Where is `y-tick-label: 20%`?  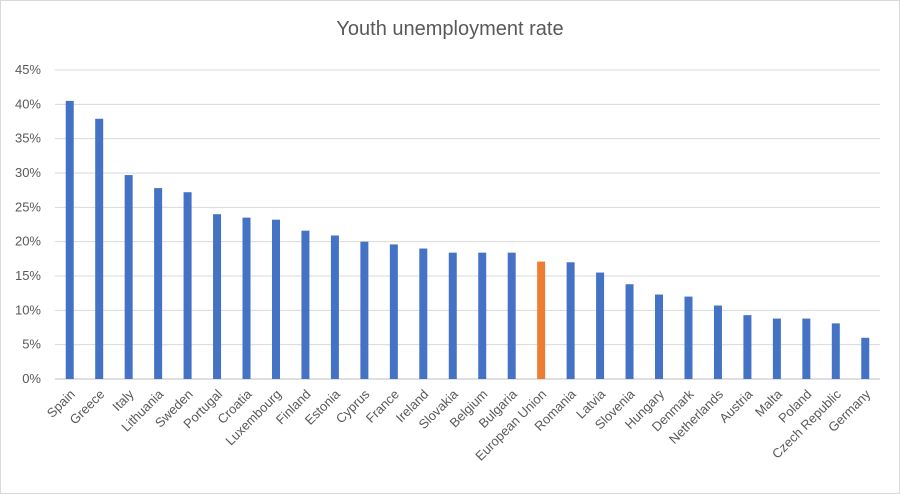
y-tick-label: 20% is located at coordinates (28, 241).